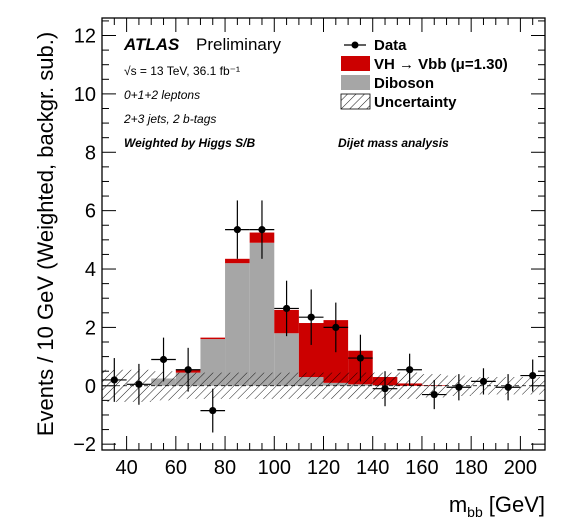  I want to click on jets-label: 2+3 jets, 2 b-tags, so click(169, 119).